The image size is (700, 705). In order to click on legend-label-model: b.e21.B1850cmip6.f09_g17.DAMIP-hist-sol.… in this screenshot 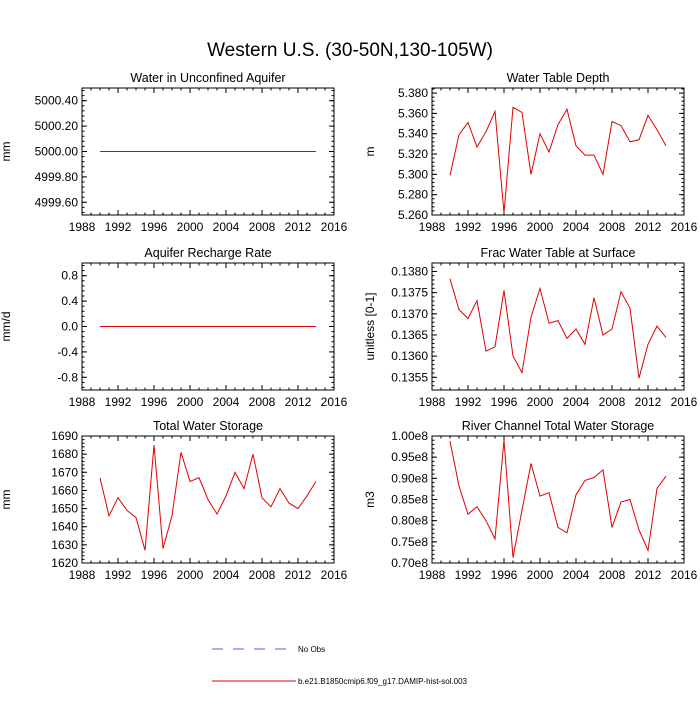, I will do `click(383, 681)`.